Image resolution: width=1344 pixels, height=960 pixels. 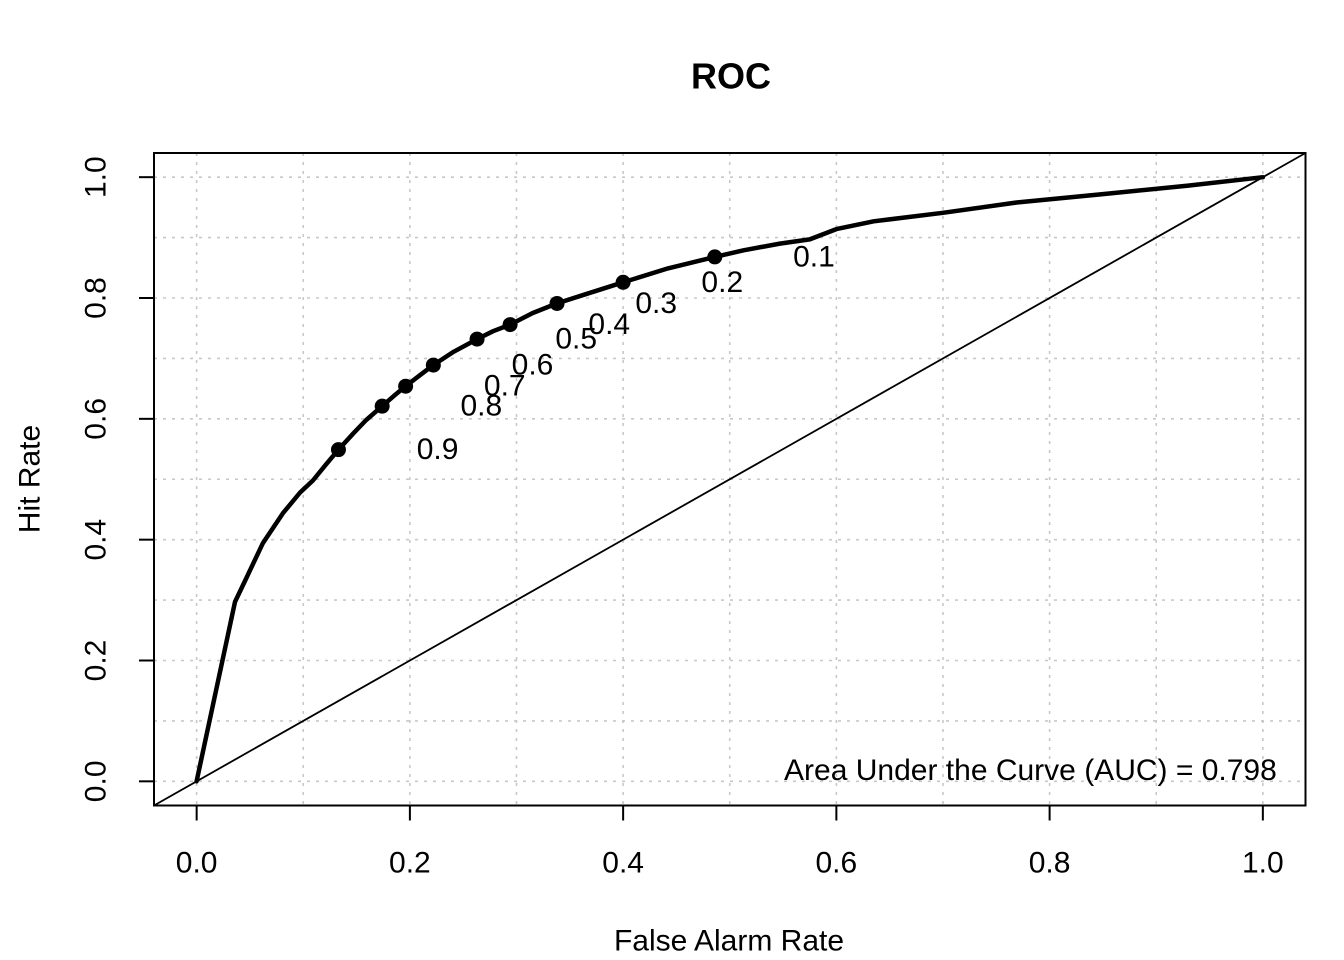 I want to click on threshold-label: 0.9, so click(x=438, y=449).